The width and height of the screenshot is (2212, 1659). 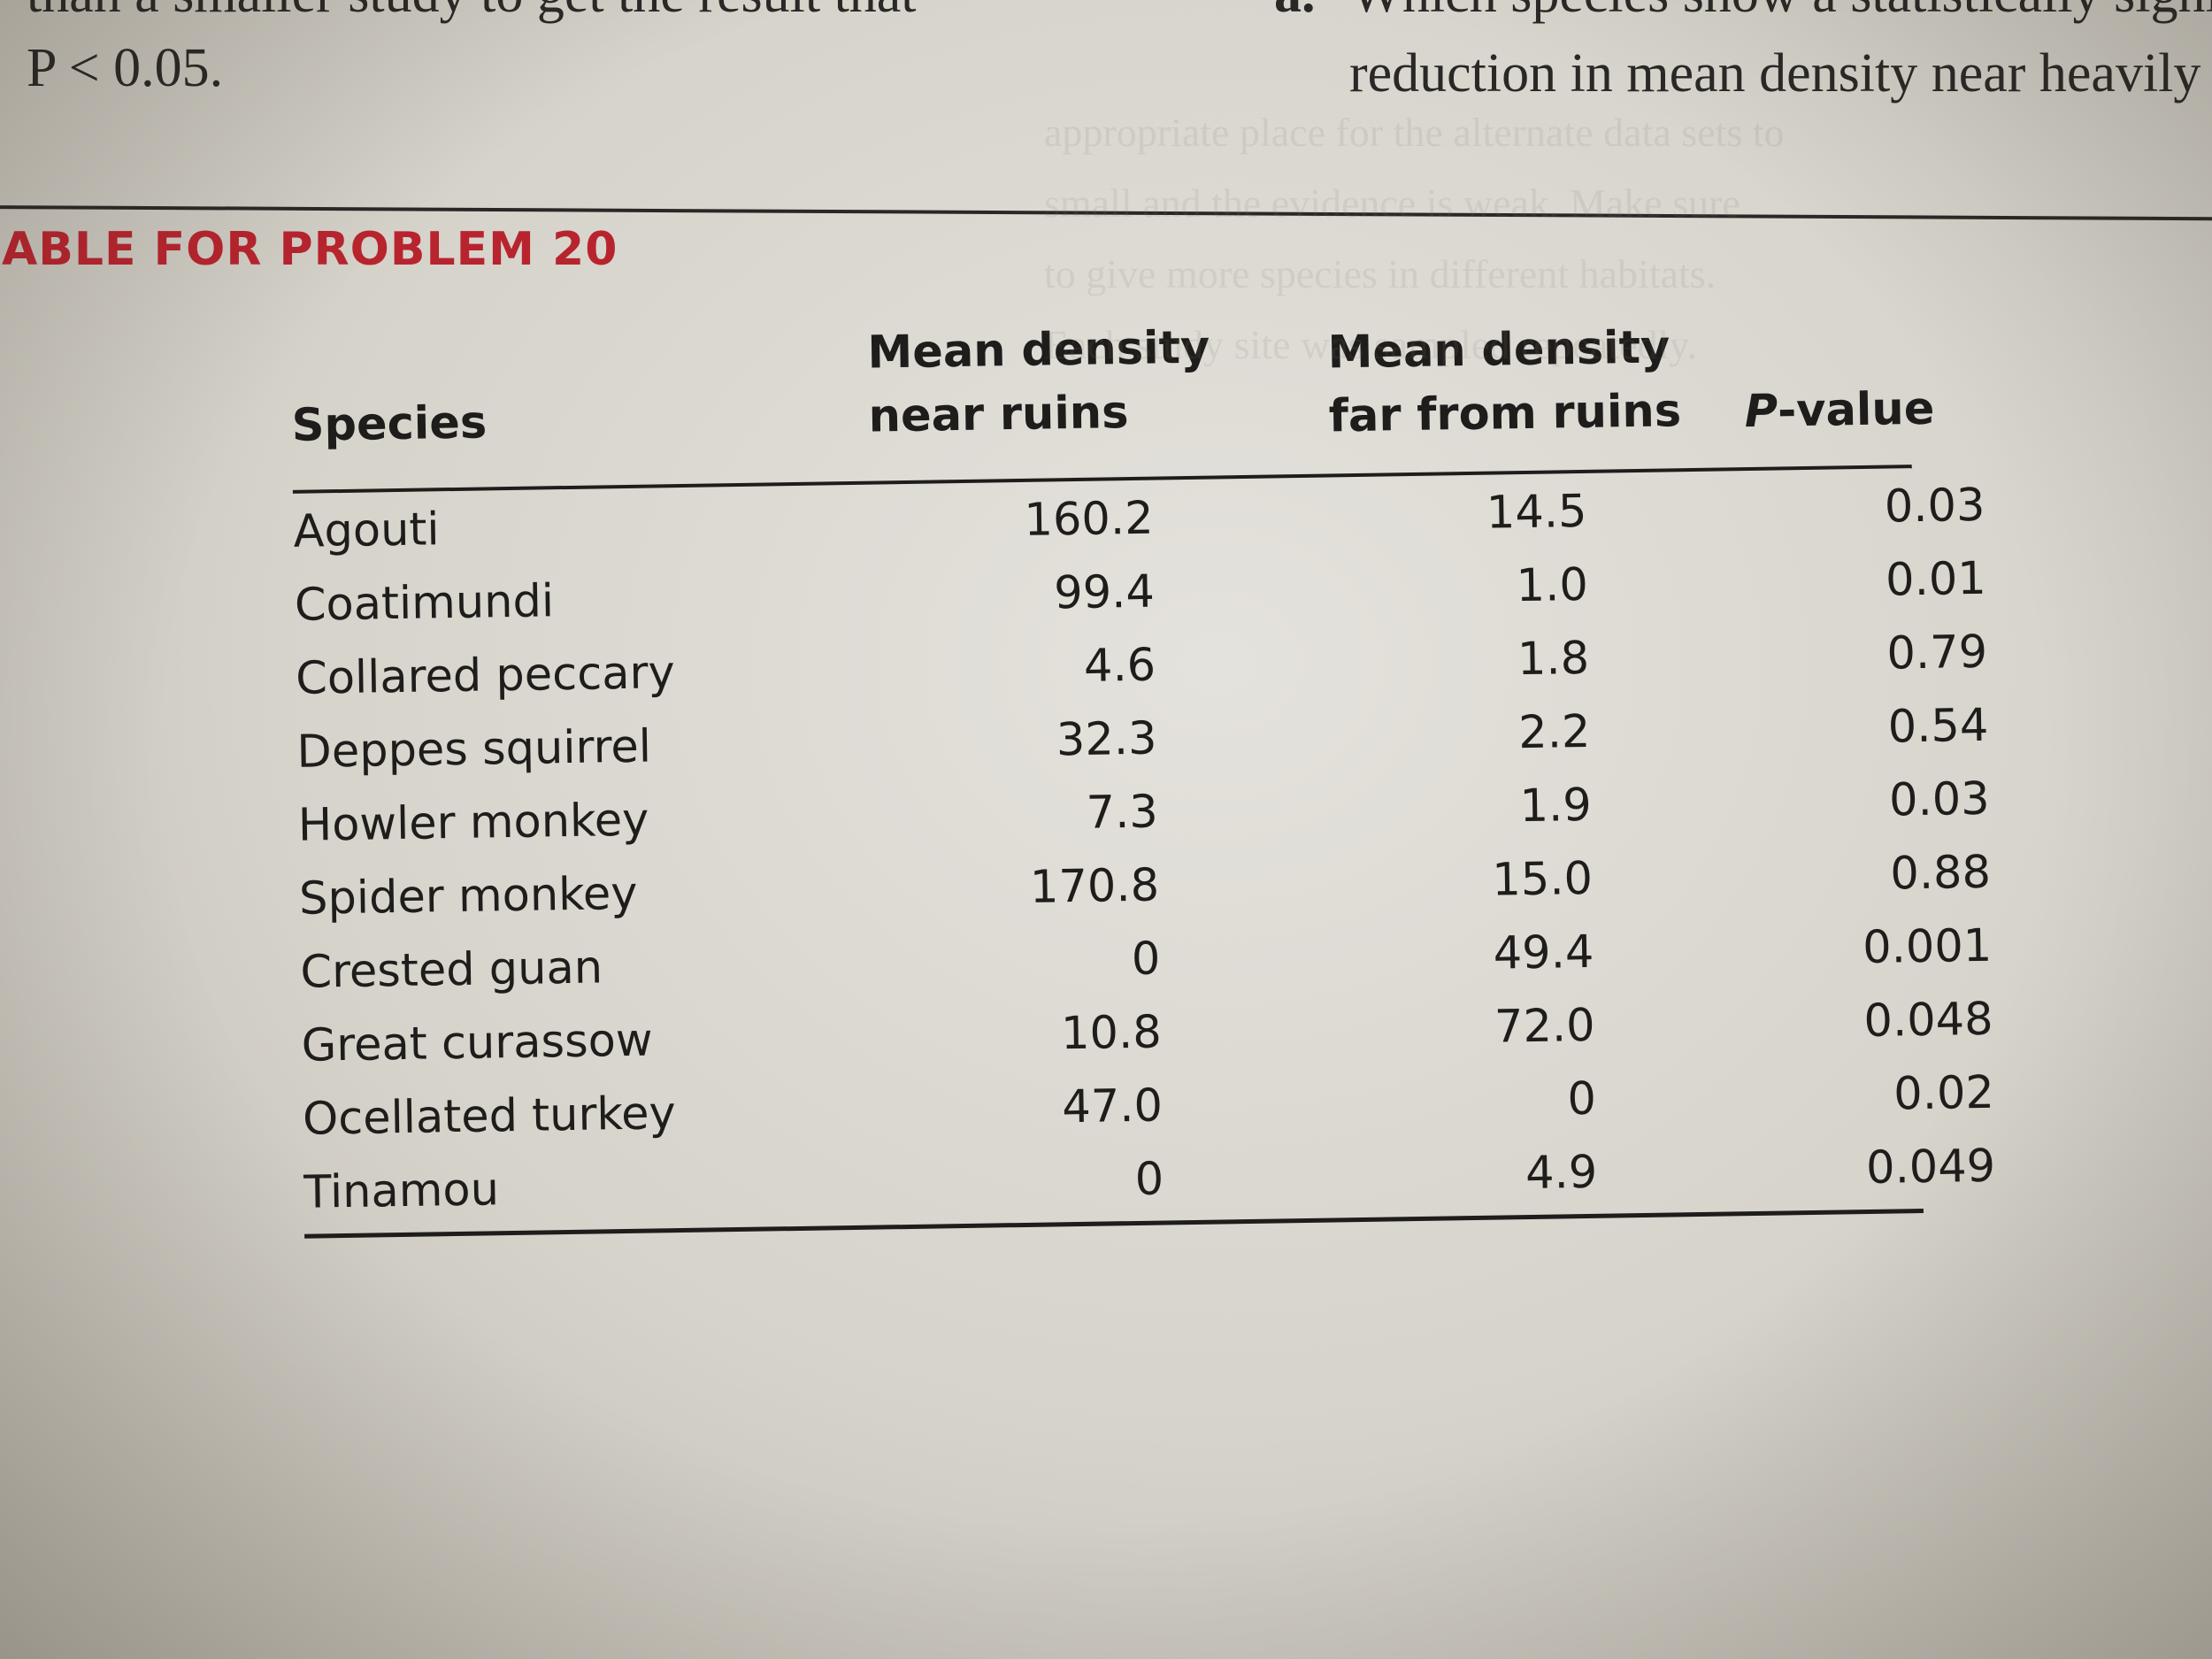 What do you see at coordinates (1543, 880) in the screenshot?
I see `far-from-ruins-cell: 15.0` at bounding box center [1543, 880].